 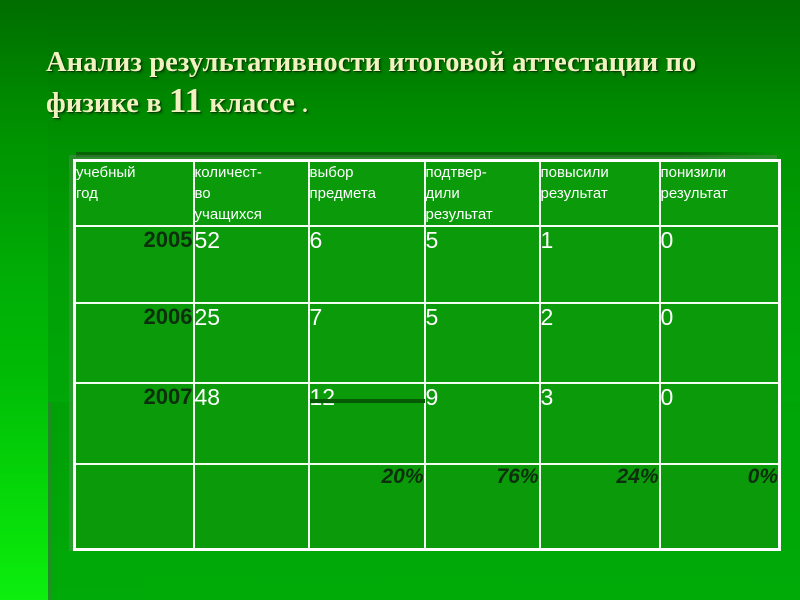 What do you see at coordinates (599, 342) in the screenshot?
I see `cell-improved: 2` at bounding box center [599, 342].